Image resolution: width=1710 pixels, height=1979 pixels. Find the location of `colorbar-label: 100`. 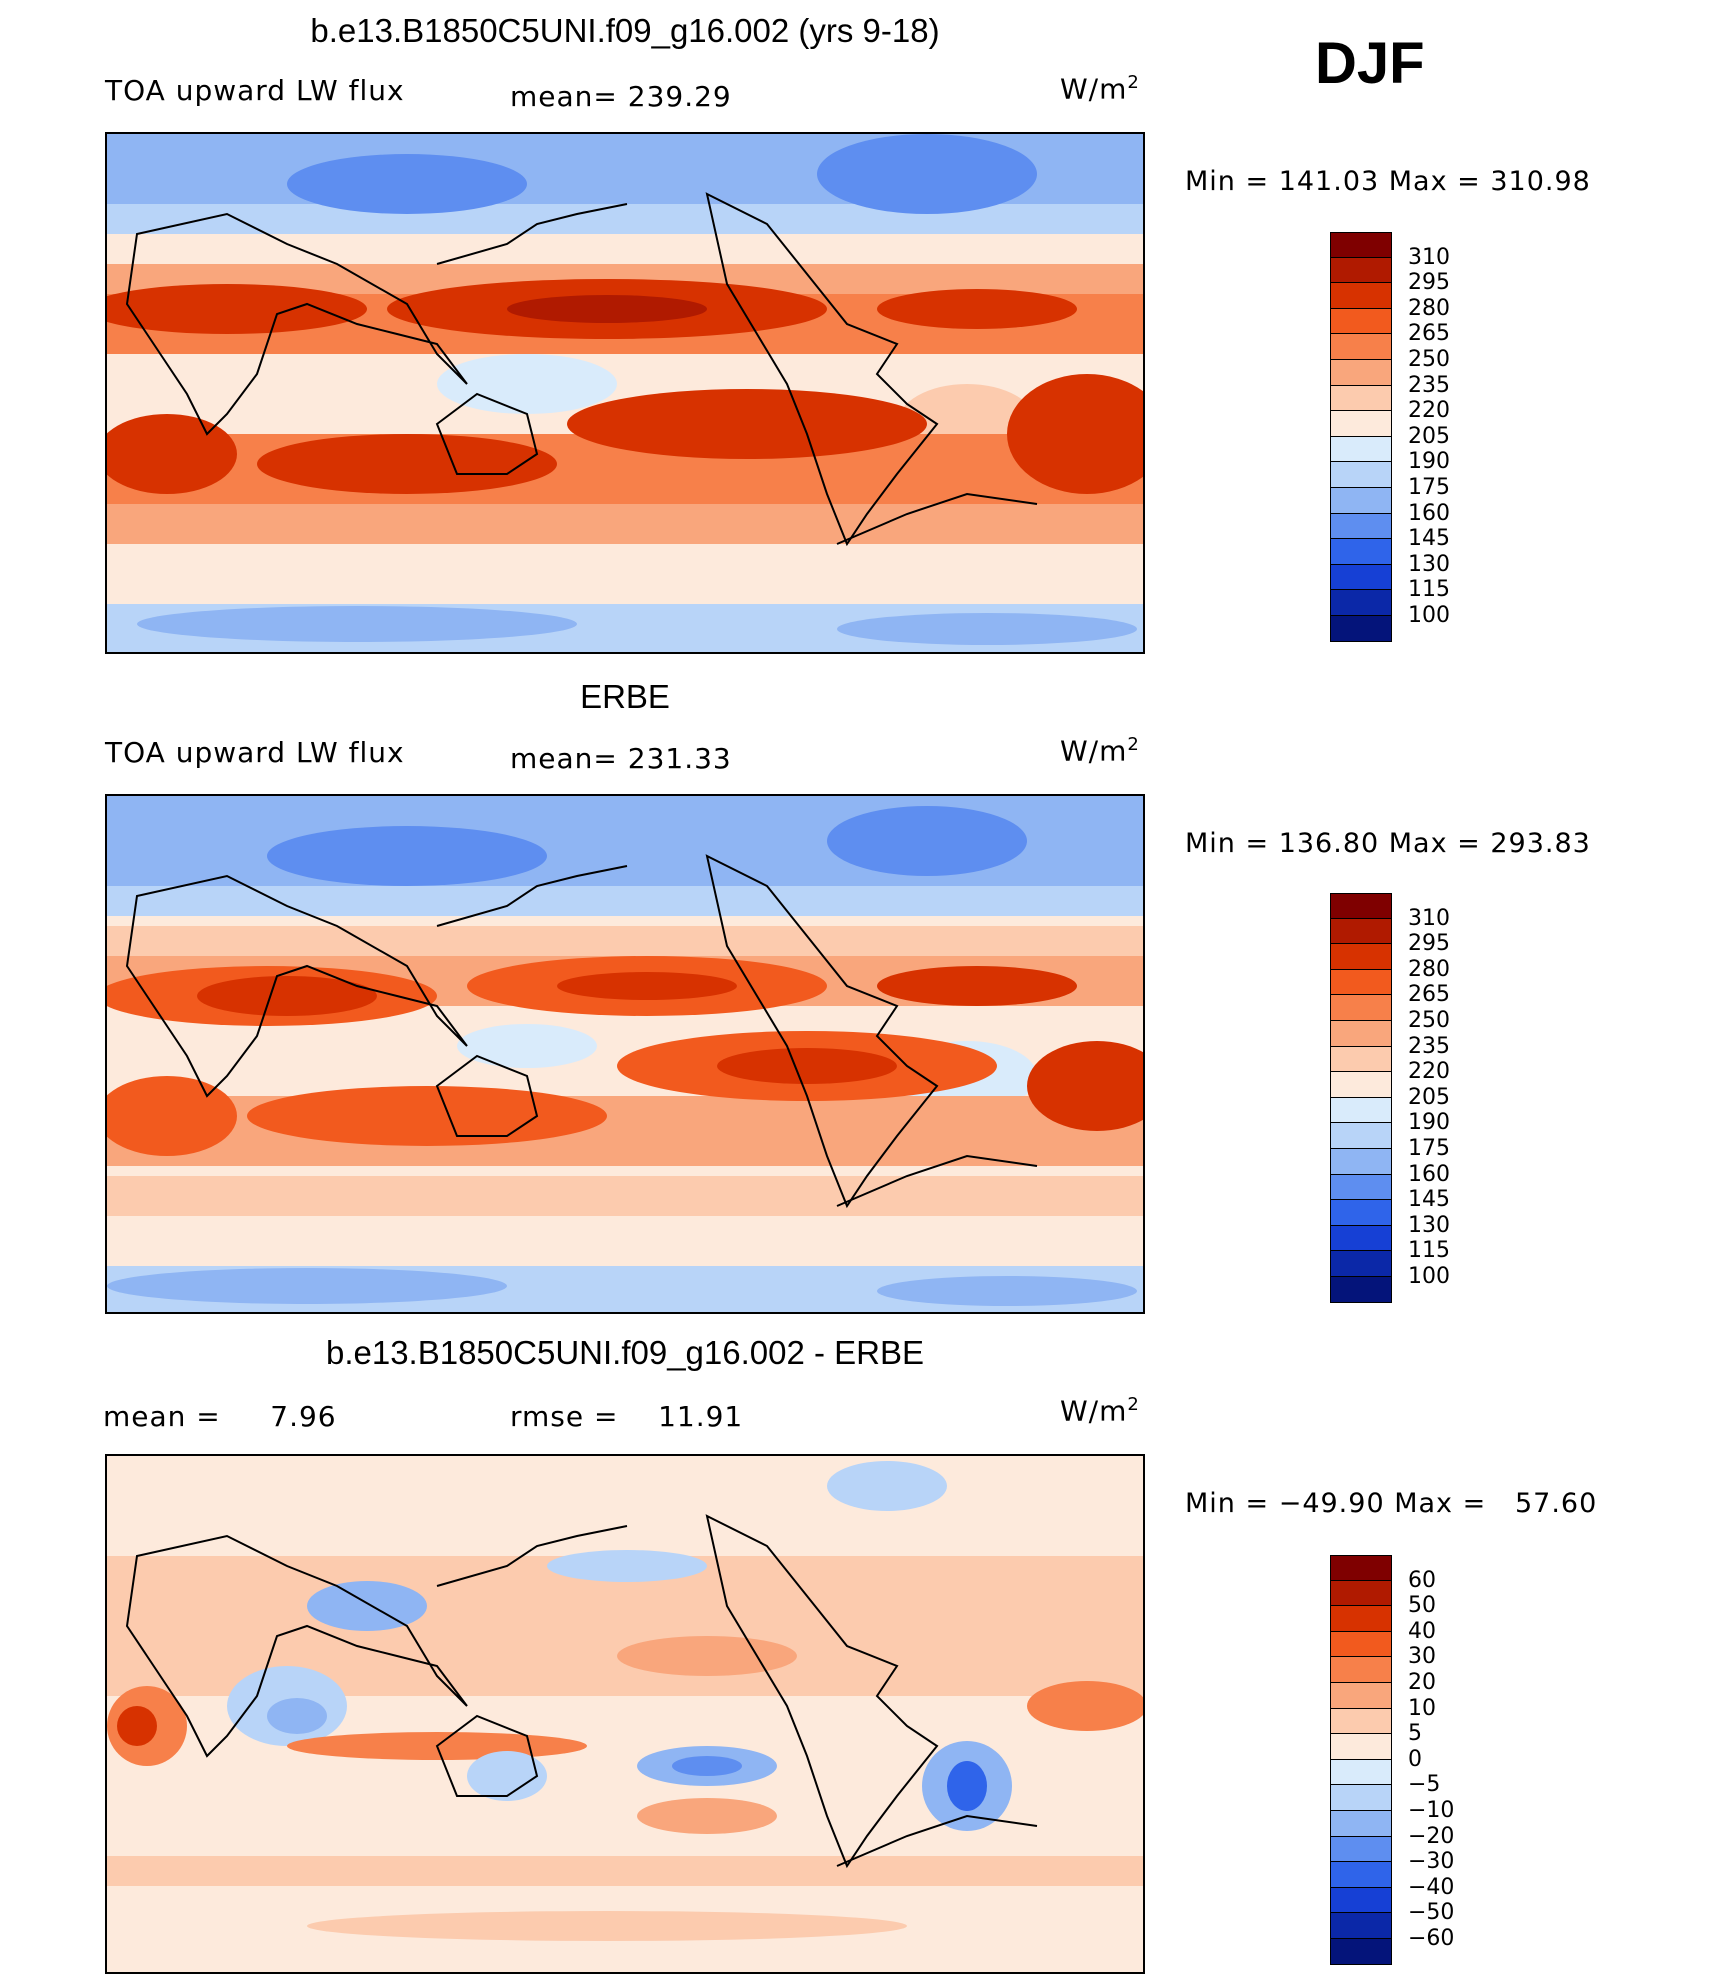

colorbar-label: 100 is located at coordinates (1429, 1276).